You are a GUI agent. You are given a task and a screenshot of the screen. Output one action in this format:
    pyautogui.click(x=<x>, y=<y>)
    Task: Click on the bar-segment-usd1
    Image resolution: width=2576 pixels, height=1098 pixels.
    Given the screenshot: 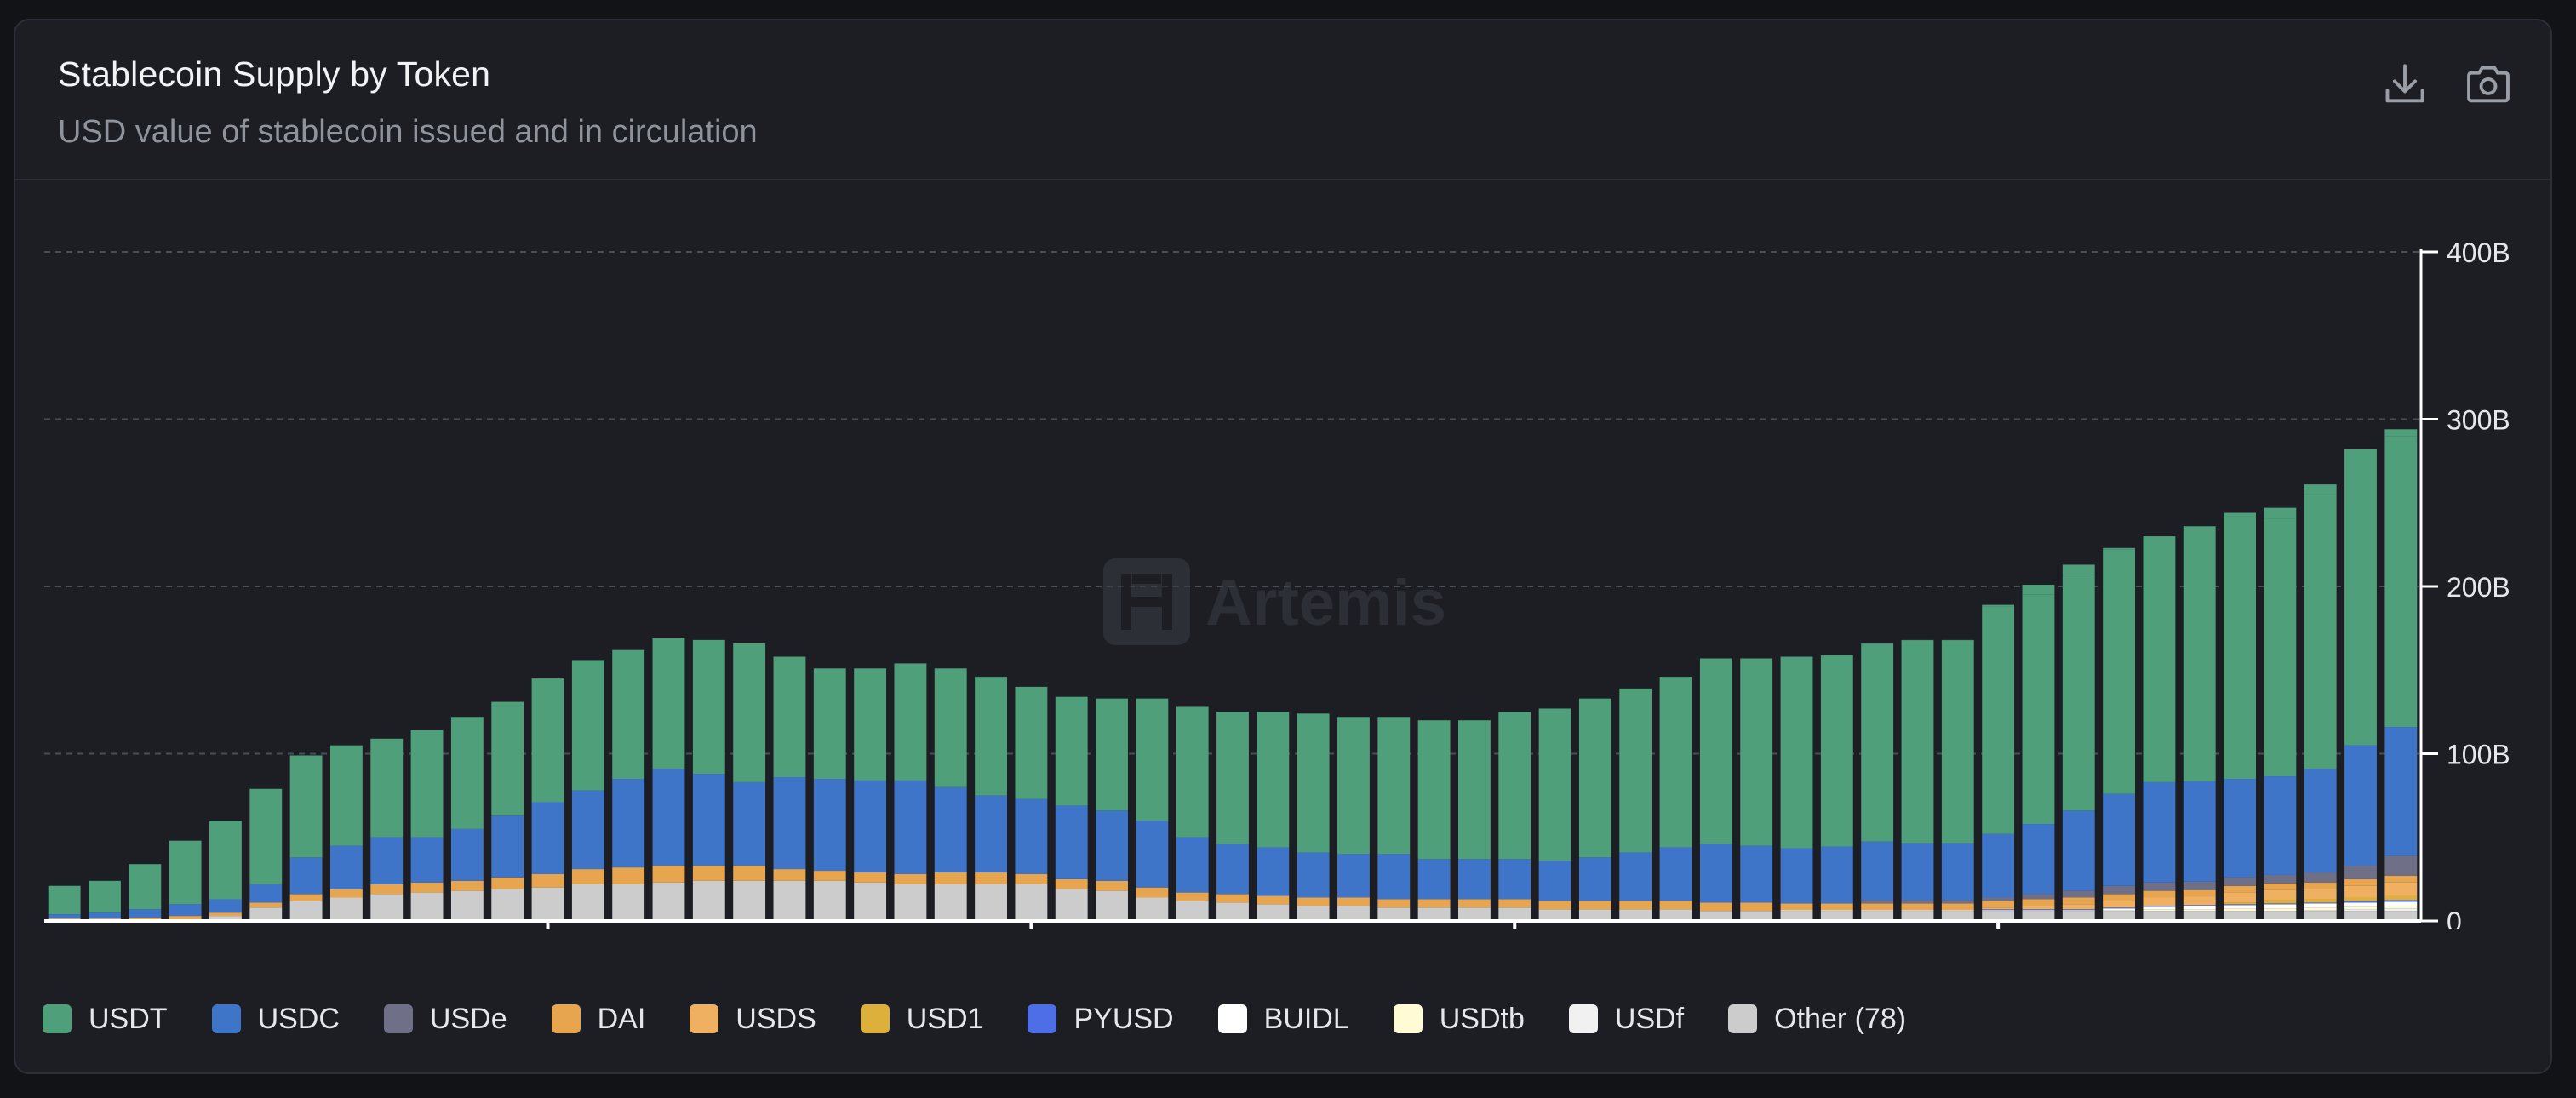 What is the action you would take?
    pyautogui.click(x=2320, y=901)
    